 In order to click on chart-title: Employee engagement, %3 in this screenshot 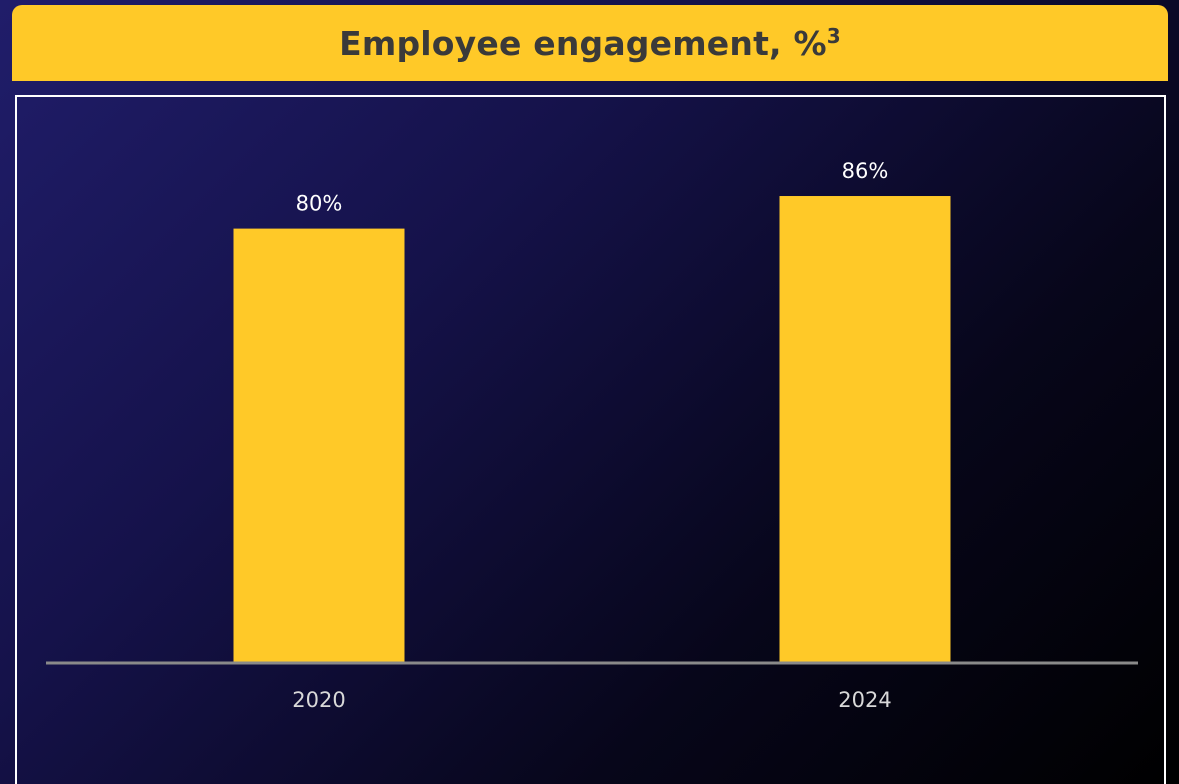, I will do `click(590, 43)`.